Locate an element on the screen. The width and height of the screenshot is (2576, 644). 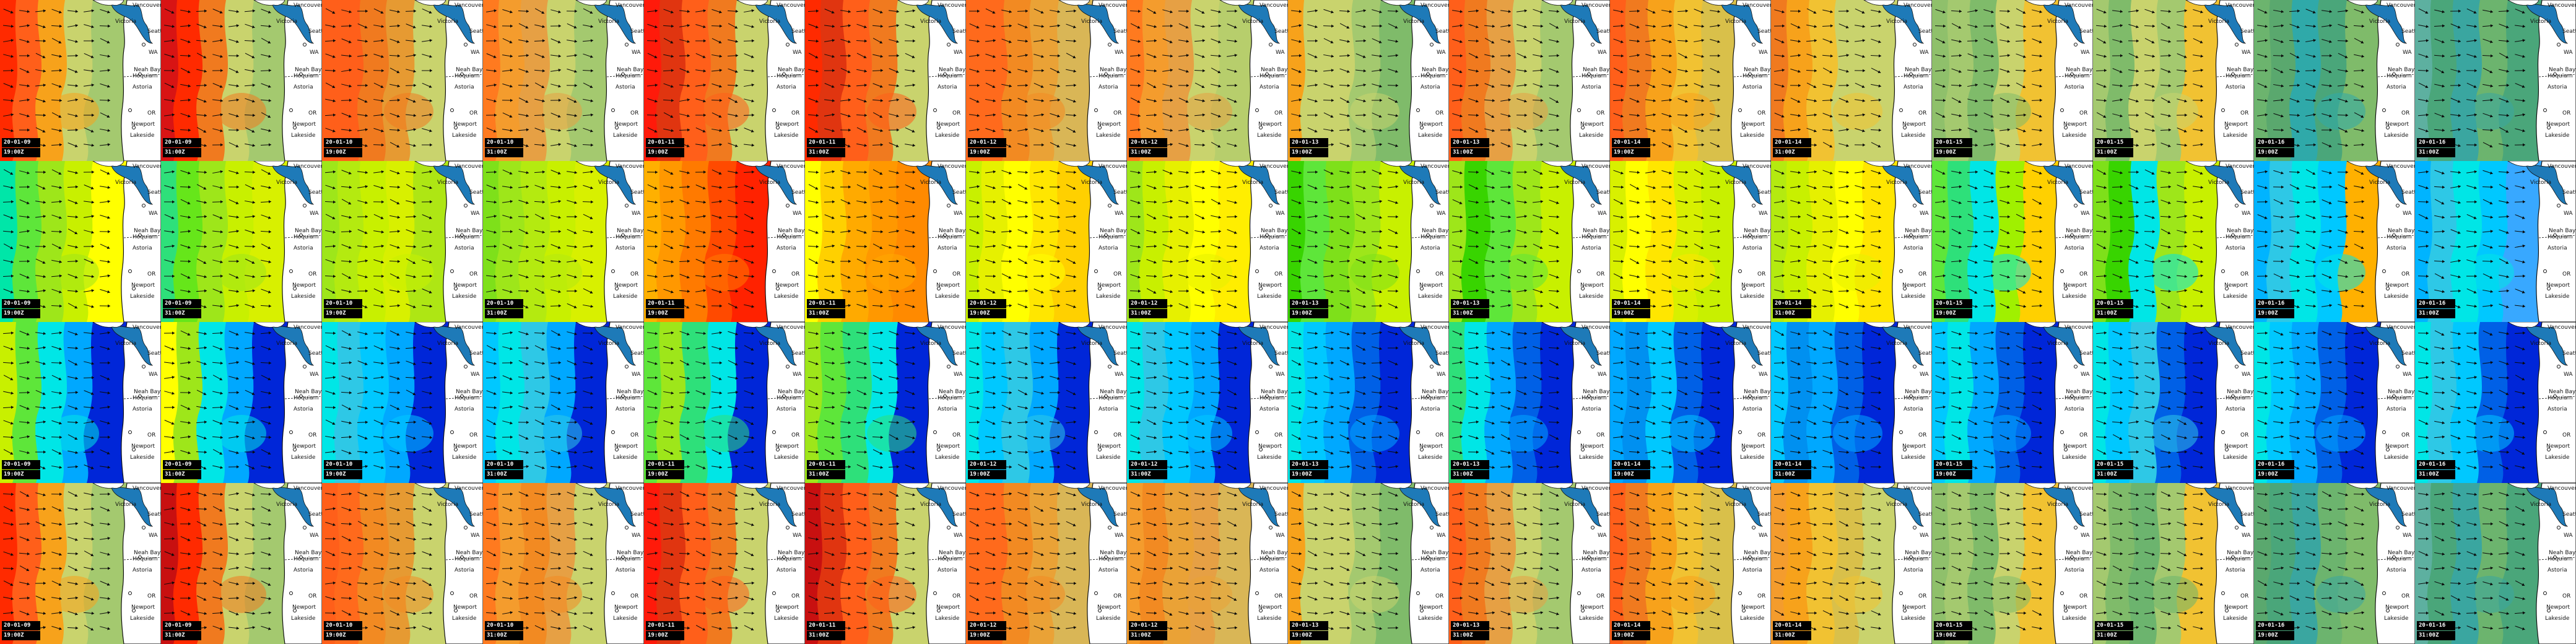
tile-date-label: 20-01-11 is located at coordinates (826, 464).